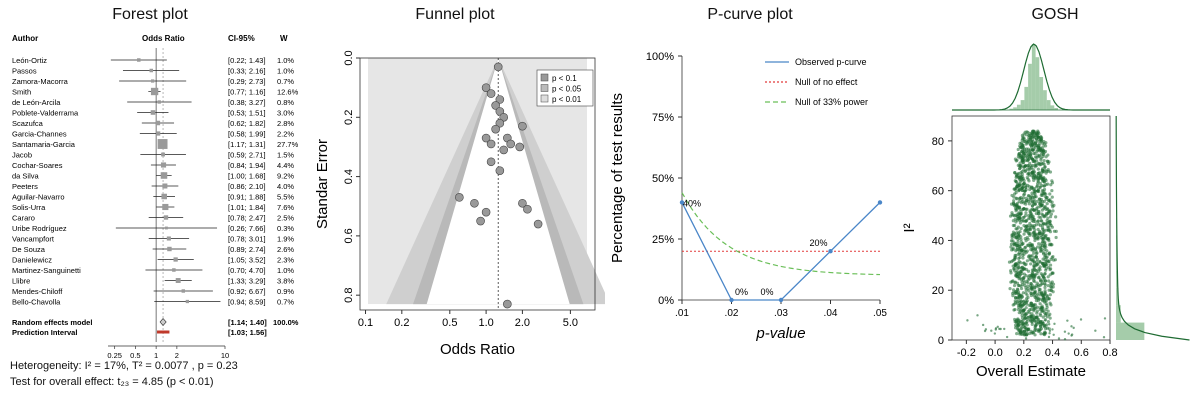  I want to click on forest-study-name: Zamora-Macorra, so click(40, 81).